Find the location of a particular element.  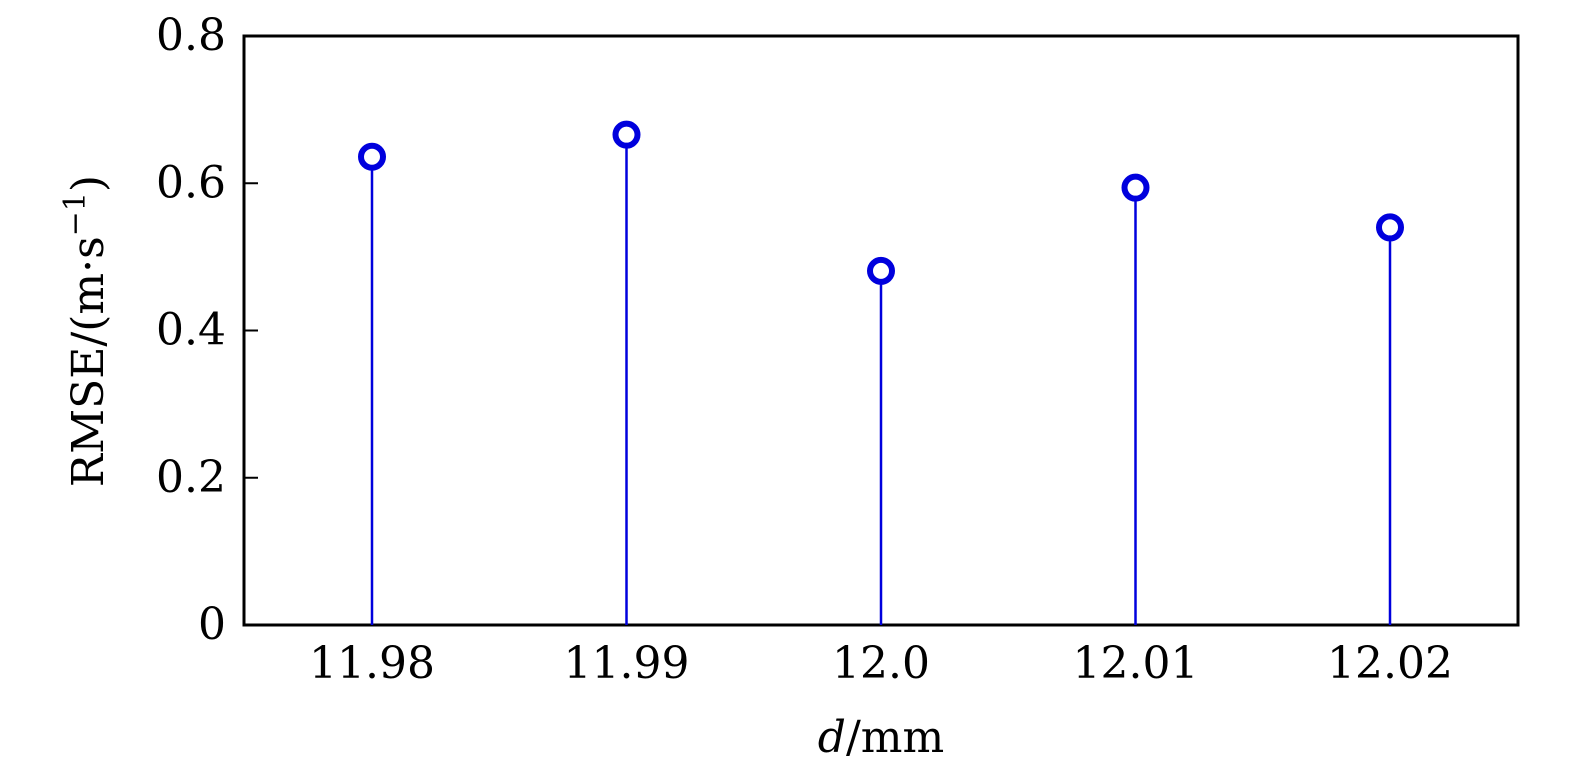

y-tick-label: 0.8 is located at coordinates (191, 35).